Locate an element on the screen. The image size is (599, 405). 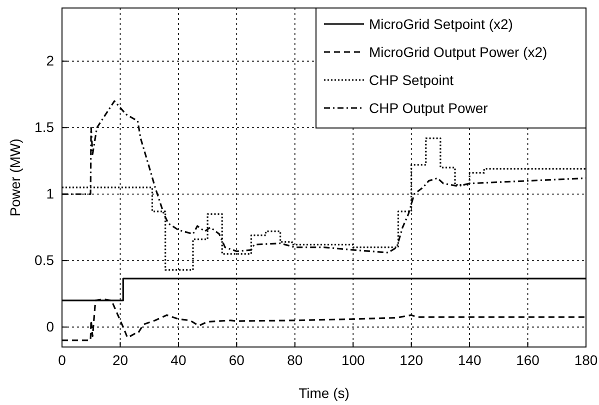
y-tick-label: 2 is located at coordinates (50, 60).